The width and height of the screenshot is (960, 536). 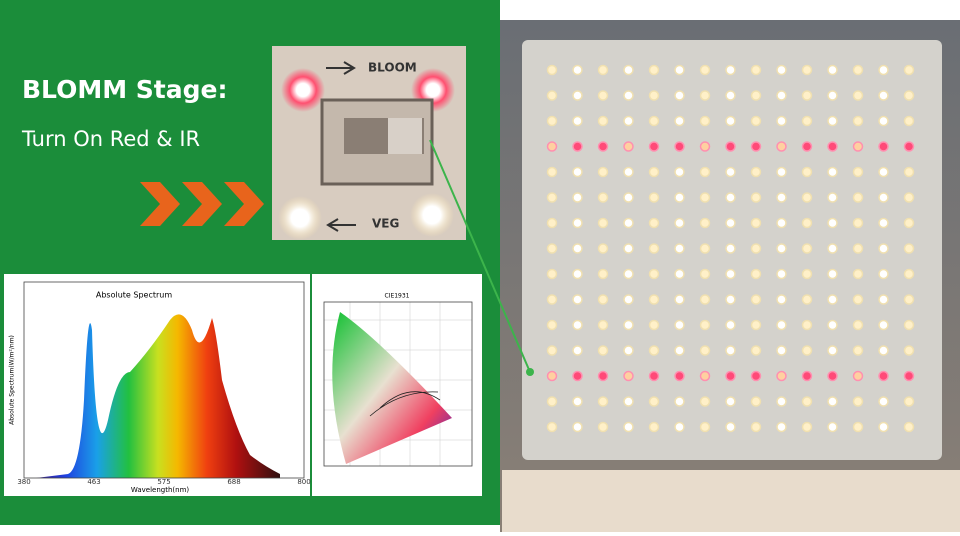 What do you see at coordinates (158, 396) in the screenshot?
I see `spectrum-area` at bounding box center [158, 396].